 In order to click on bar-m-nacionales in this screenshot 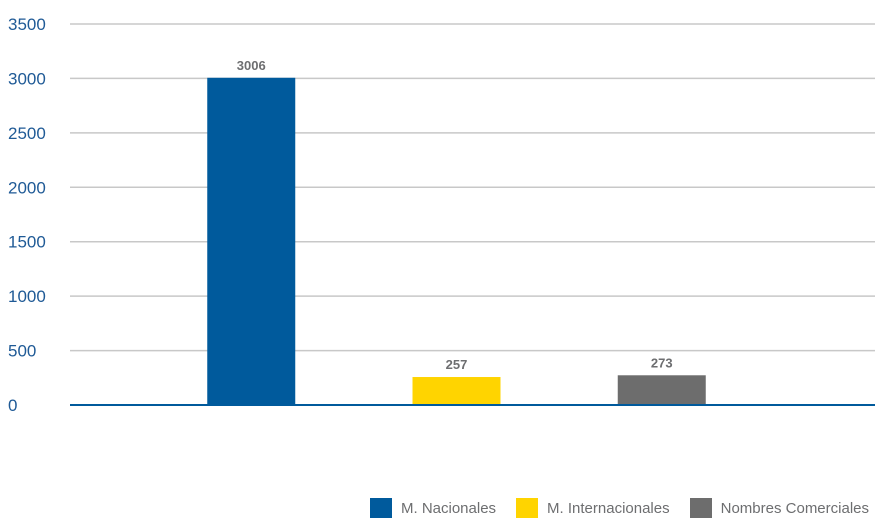, I will do `click(251, 241)`.